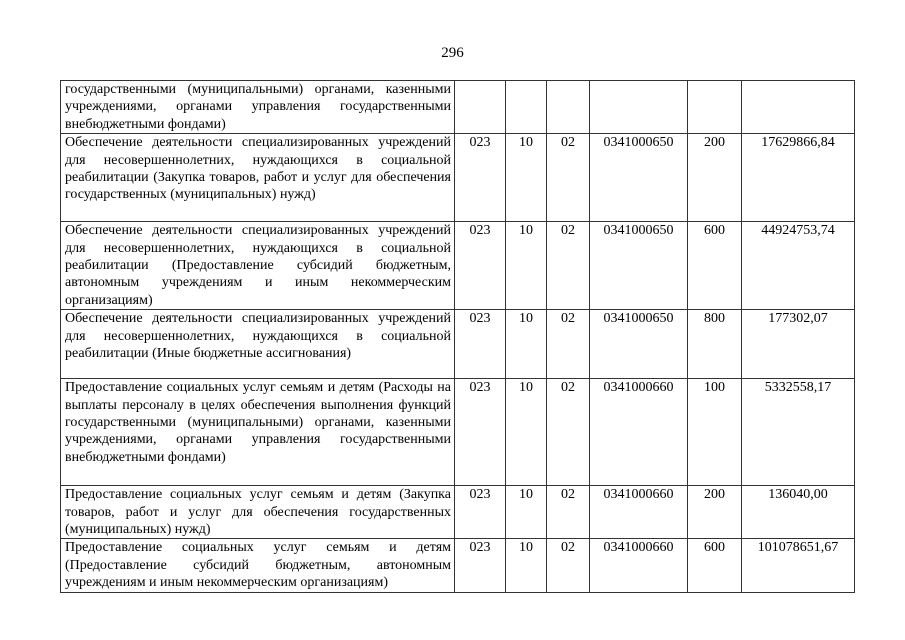  What do you see at coordinates (526, 107) in the screenshot?
I see `cell-rz` at bounding box center [526, 107].